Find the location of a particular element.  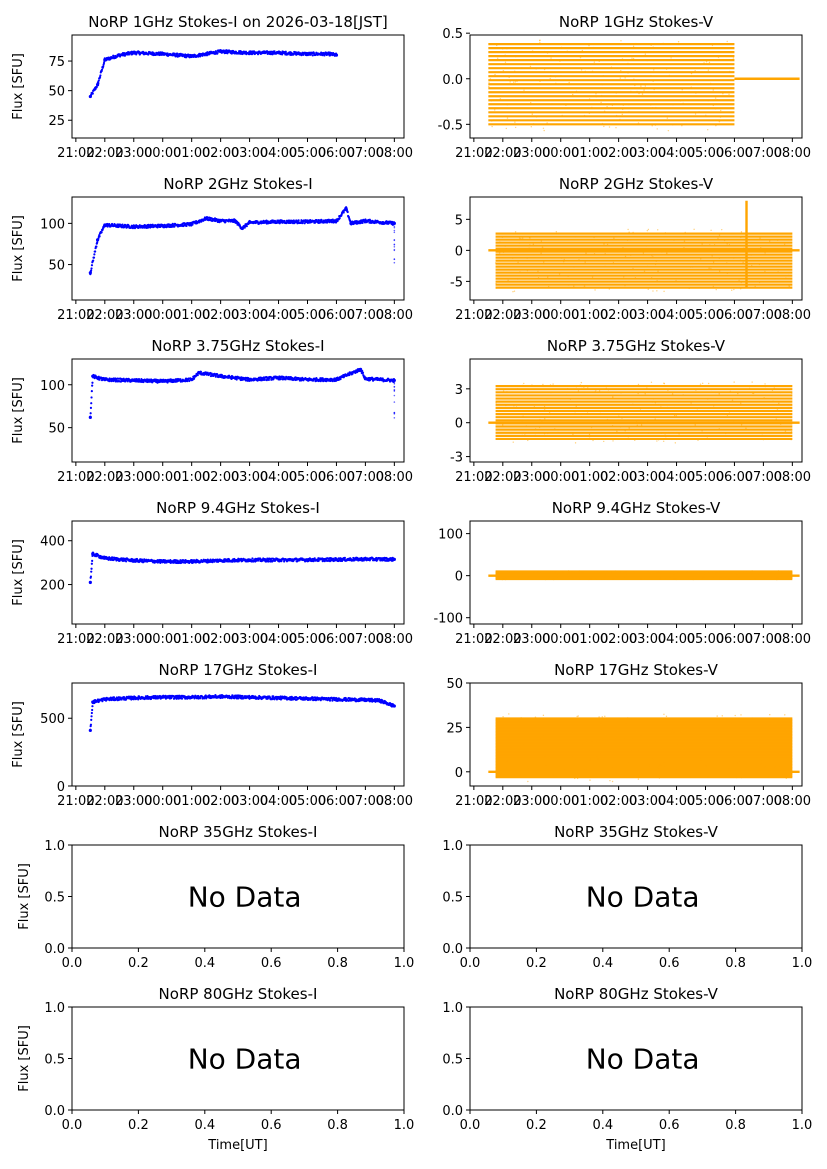

x-tick-label: 07:00 is located at coordinates (763, 639).